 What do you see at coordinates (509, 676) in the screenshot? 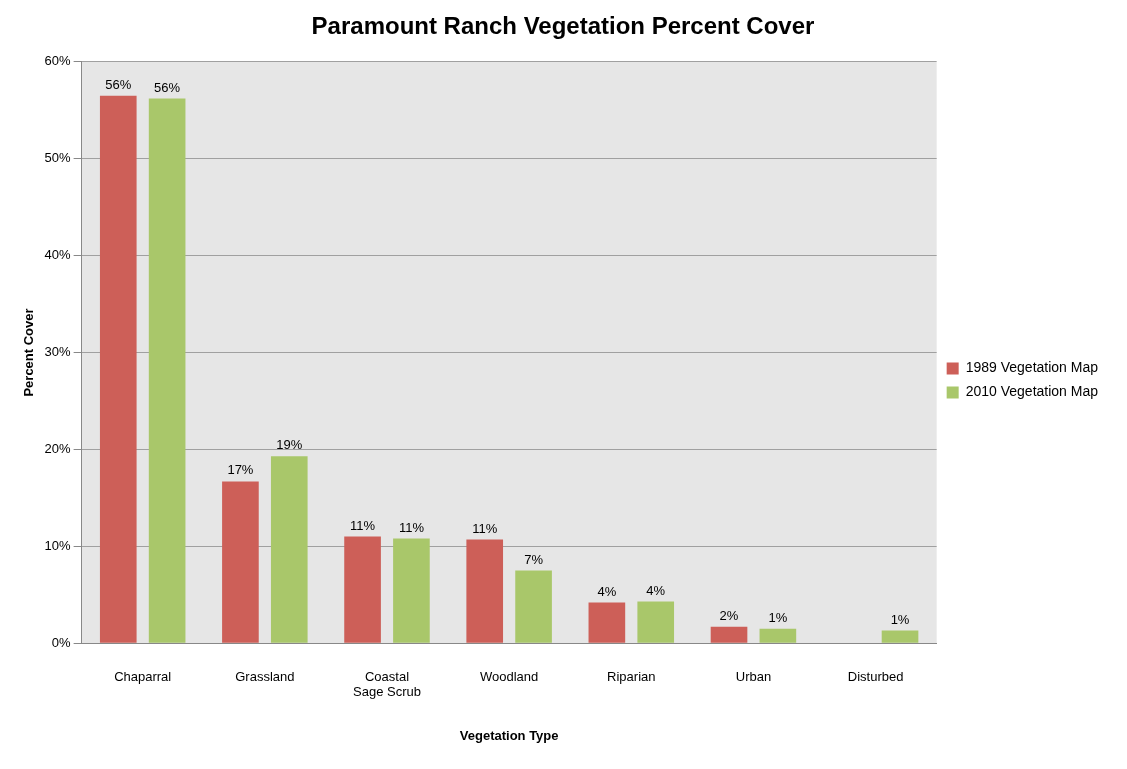
I see `x-tick-label: Woodland` at bounding box center [509, 676].